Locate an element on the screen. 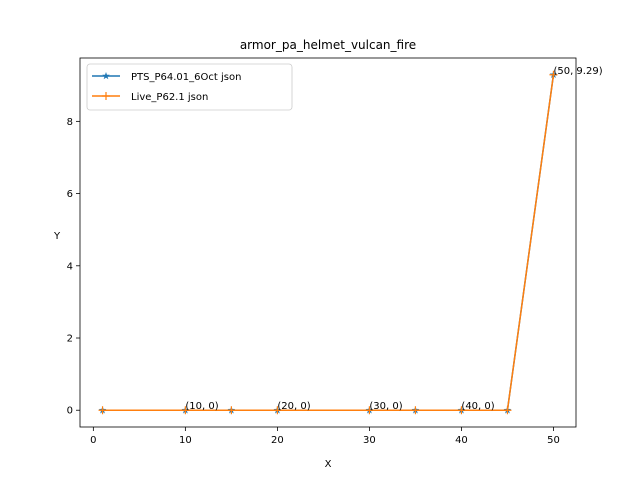 This screenshot has height=480, width=640. chart-title: armor_pa_helmet_vulcan_fire is located at coordinates (328, 45).